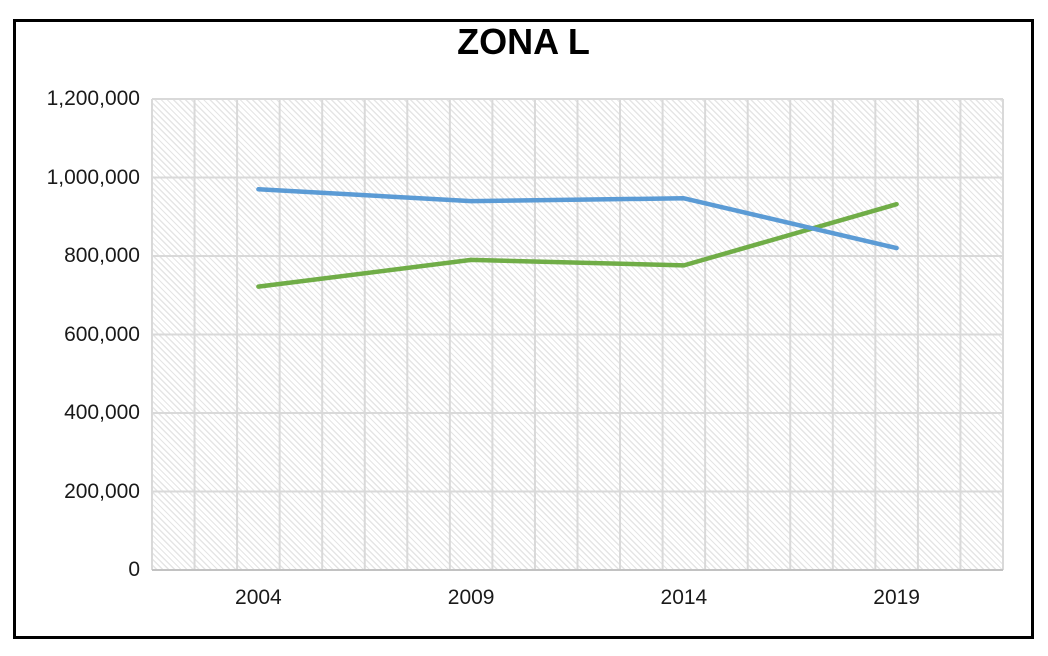 The image size is (1048, 656). I want to click on y-tick-label: 0, so click(134, 569).